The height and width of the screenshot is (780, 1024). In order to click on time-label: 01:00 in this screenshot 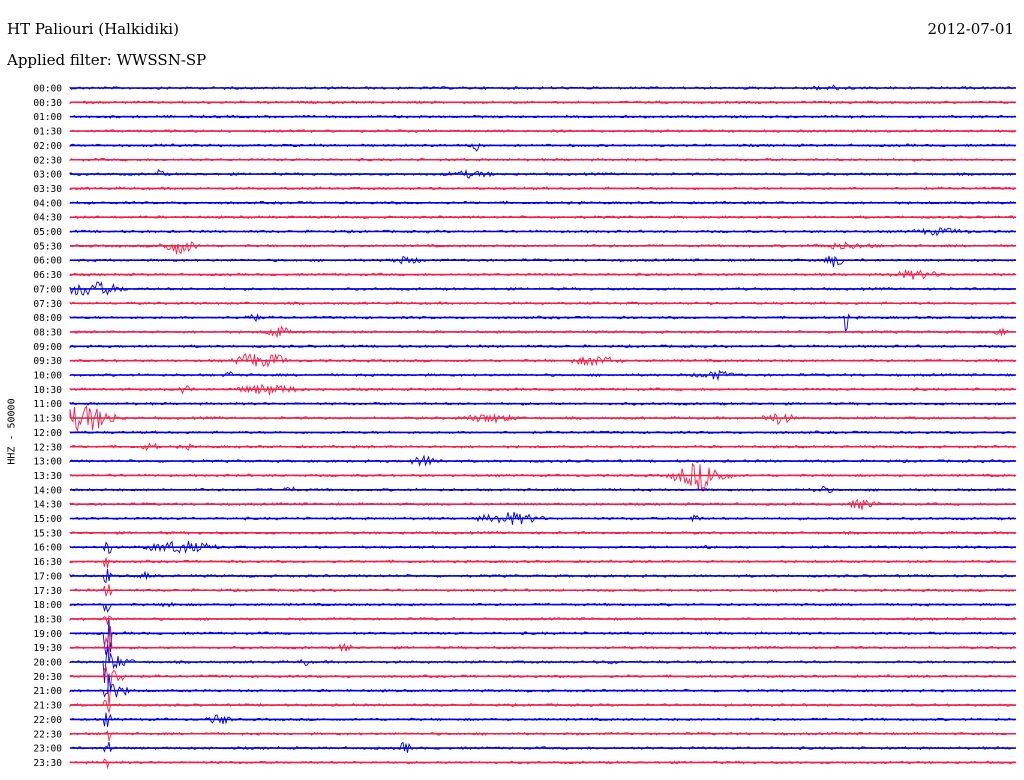, I will do `click(47, 117)`.